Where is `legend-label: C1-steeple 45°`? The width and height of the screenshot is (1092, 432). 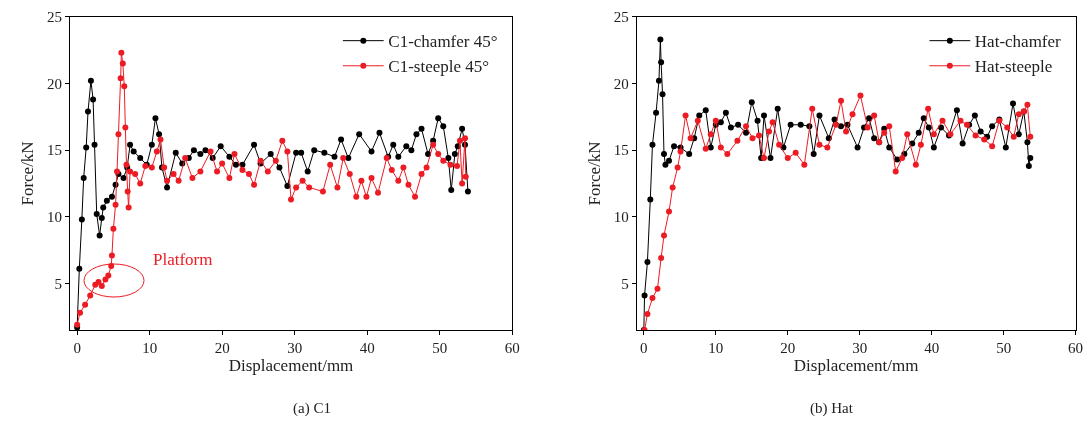 legend-label: C1-steeple 45° is located at coordinates (439, 67).